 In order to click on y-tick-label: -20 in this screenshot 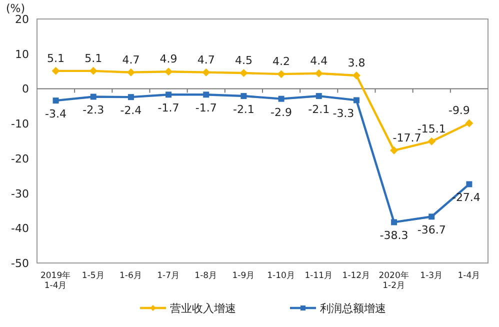, I will do `click(20, 159)`.